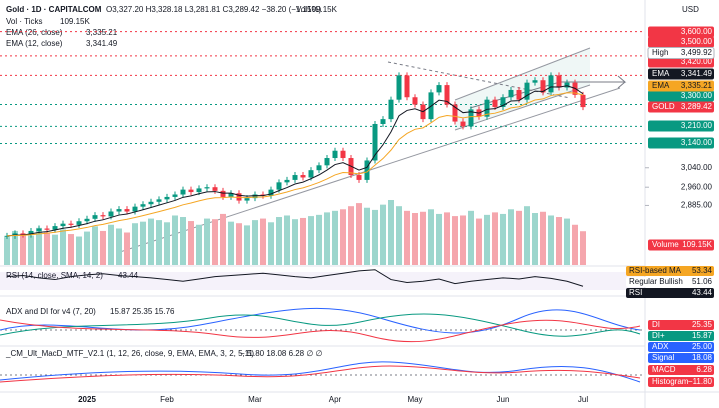  Describe the element at coordinates (54, 275) in the screenshot. I see `rsi-title: RSI (14, close, SMA, 14, 2)` at that location.